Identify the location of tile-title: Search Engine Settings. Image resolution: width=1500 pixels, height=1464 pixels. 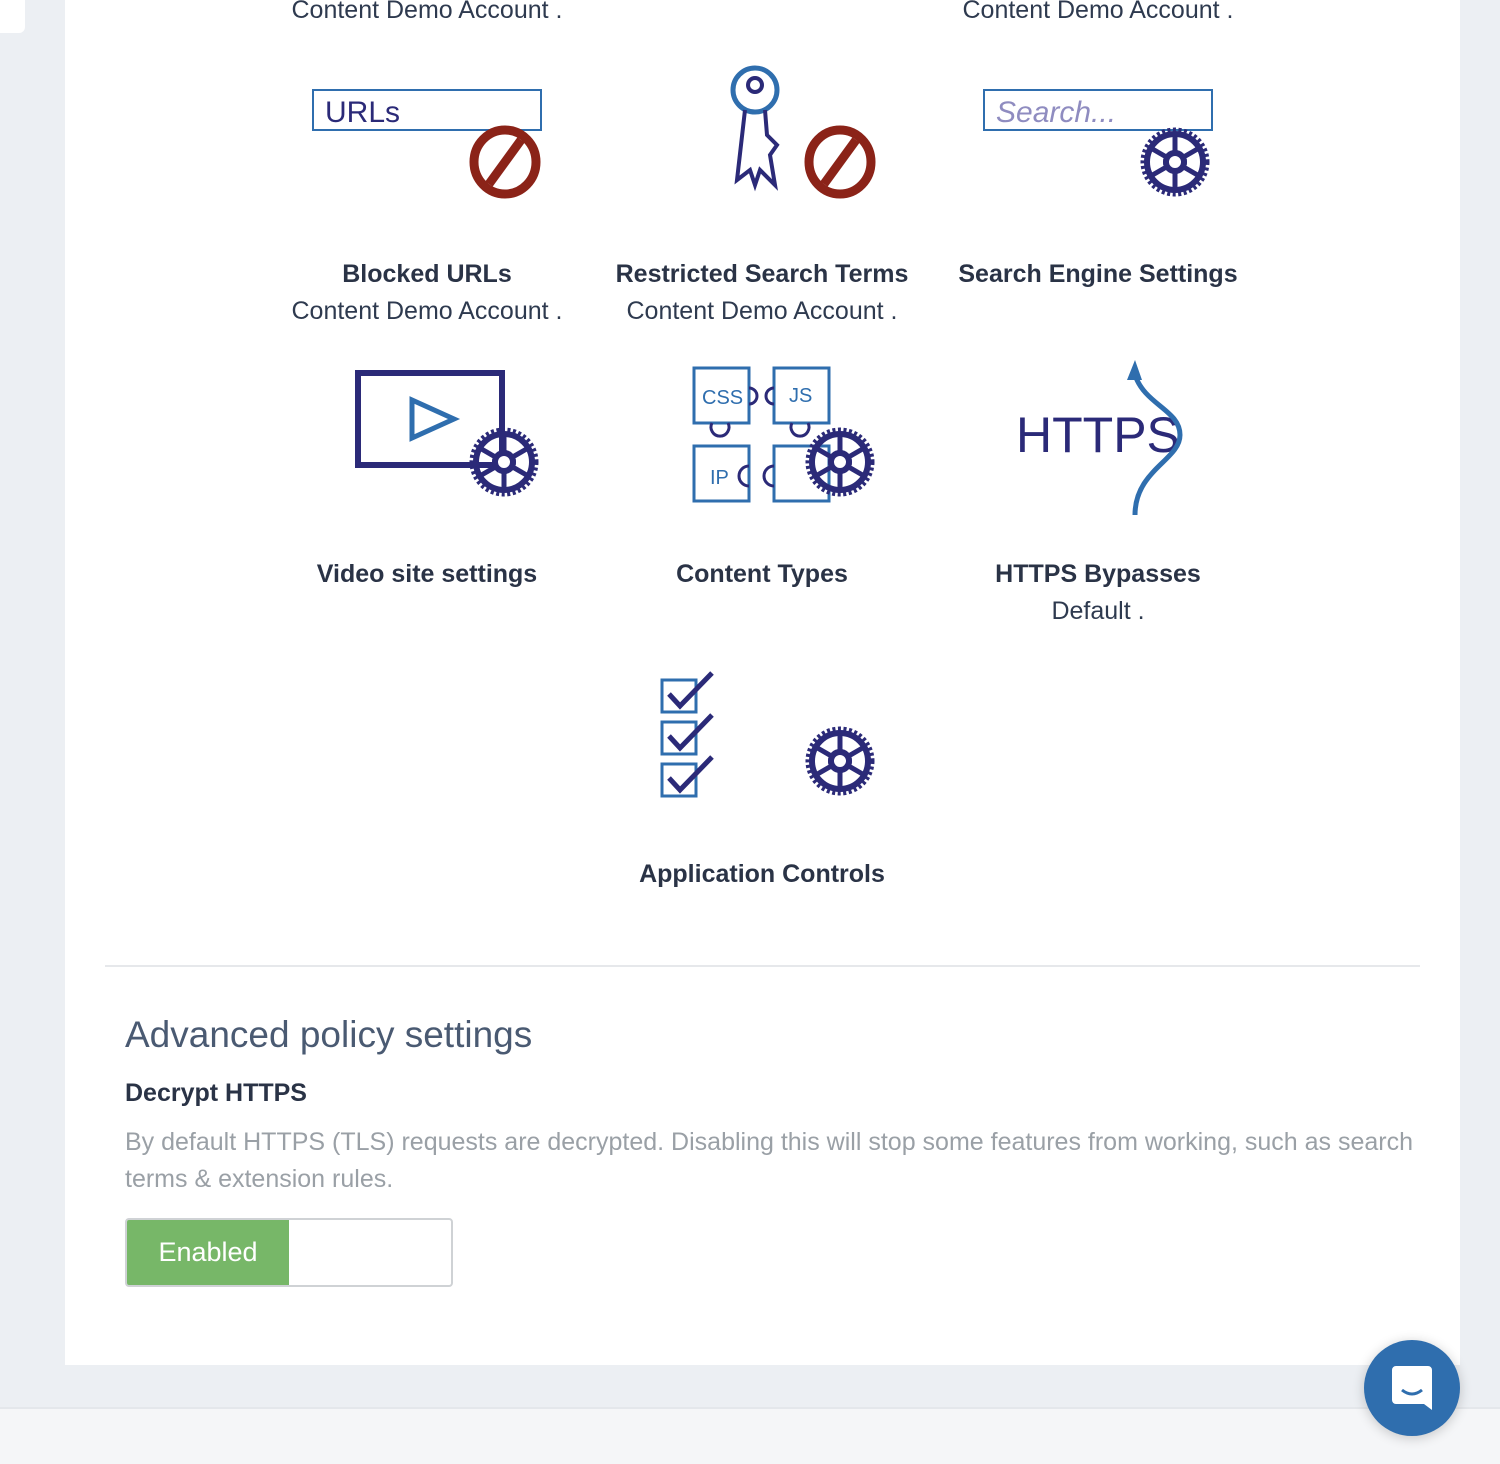
(1098, 274).